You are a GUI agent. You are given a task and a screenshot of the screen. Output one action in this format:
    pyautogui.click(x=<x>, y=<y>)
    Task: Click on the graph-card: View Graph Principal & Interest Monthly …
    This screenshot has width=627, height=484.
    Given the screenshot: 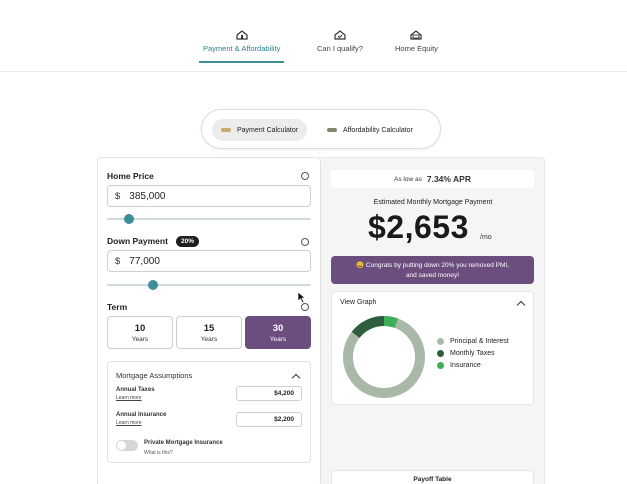 What is the action you would take?
    pyautogui.click(x=432, y=348)
    